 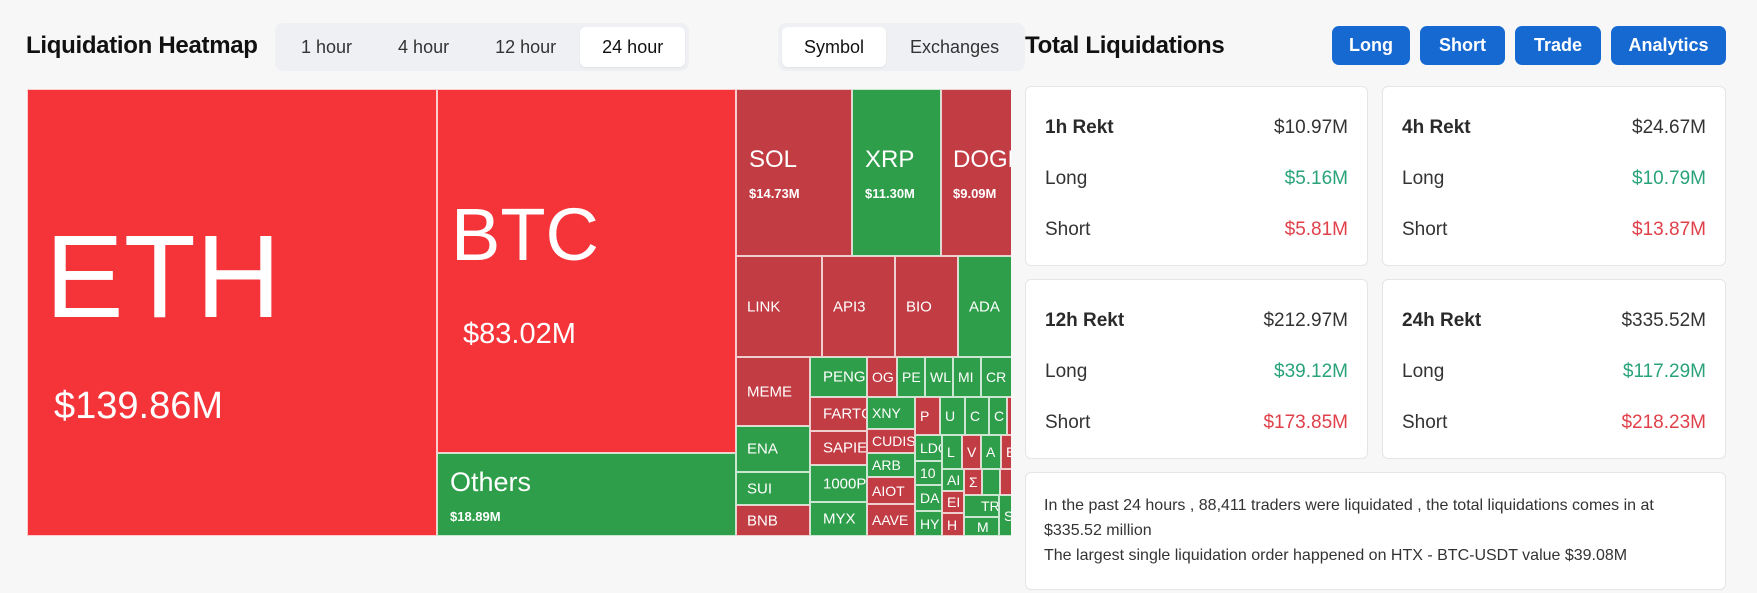 I want to click on cell-symbol: DA, so click(x=930, y=498).